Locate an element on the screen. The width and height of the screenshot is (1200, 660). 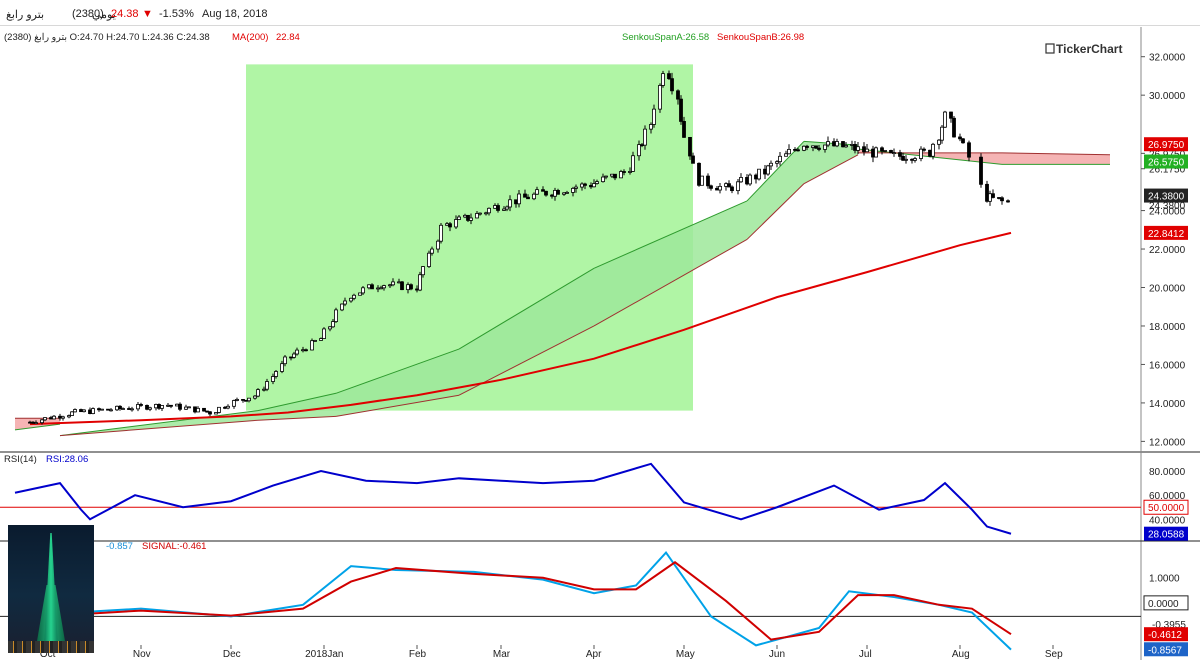
price-tag-box is located at coordinates (1166, 144).